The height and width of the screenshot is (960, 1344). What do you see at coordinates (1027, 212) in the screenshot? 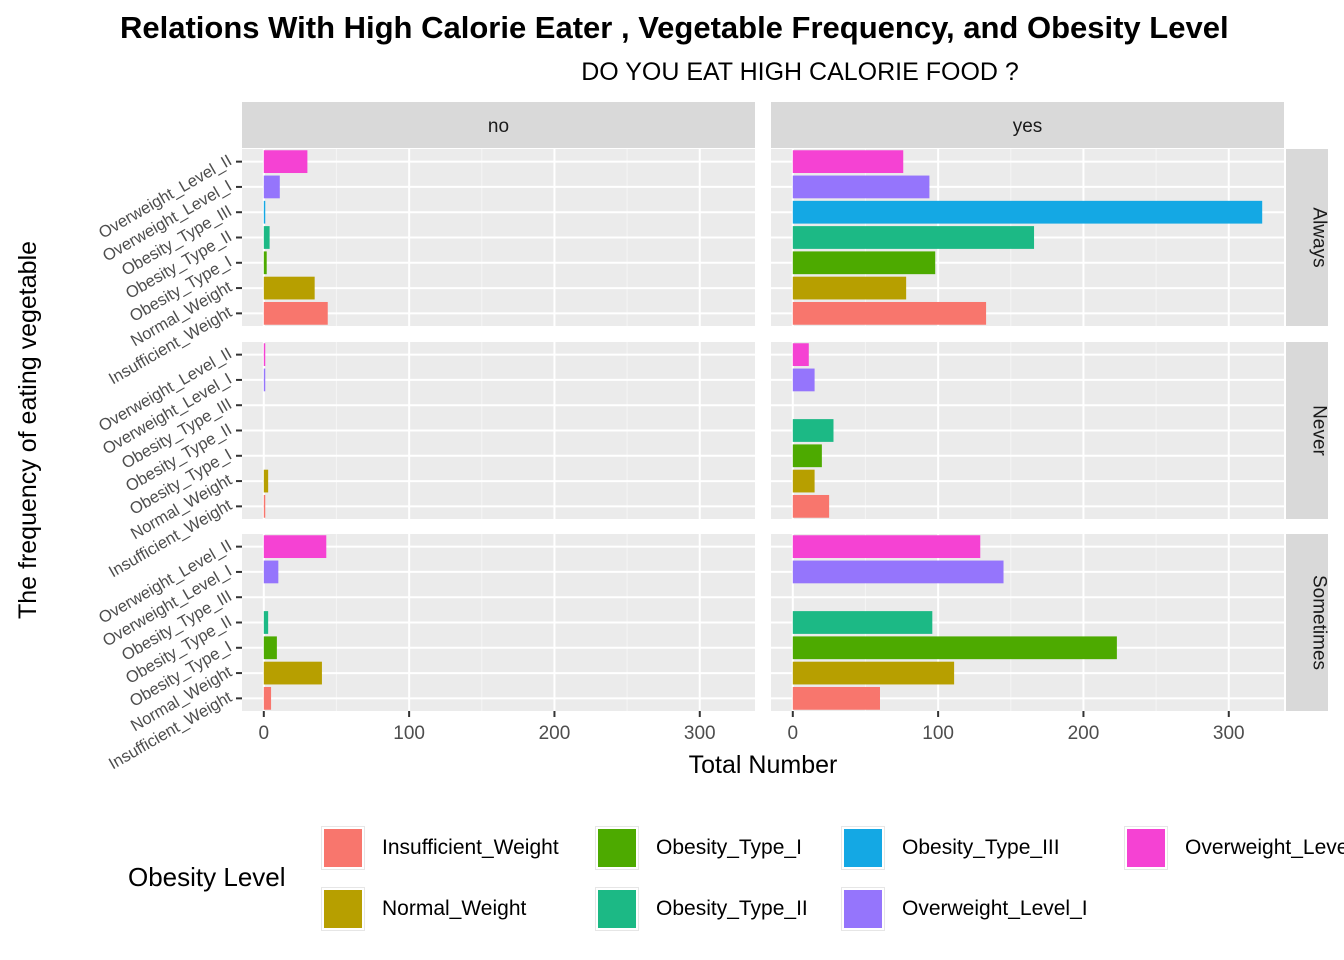
I see `bar-always-yes-obesity_type_iii` at bounding box center [1027, 212].